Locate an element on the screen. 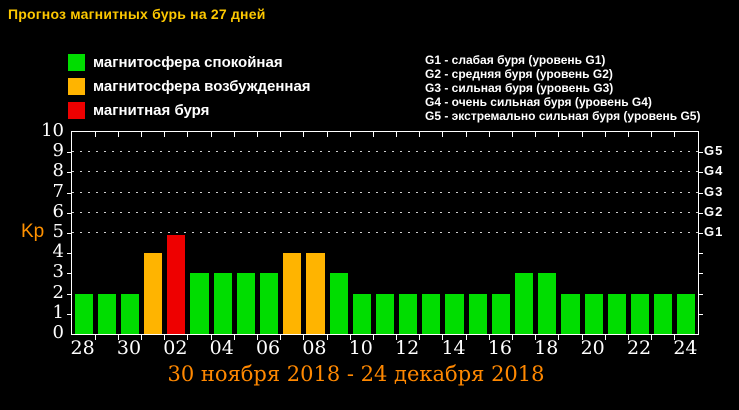 This screenshot has width=739, height=410. y-axis-tick-labels: 0 1 2 3 4 5 6 7 8 9 10 is located at coordinates (32, 231).